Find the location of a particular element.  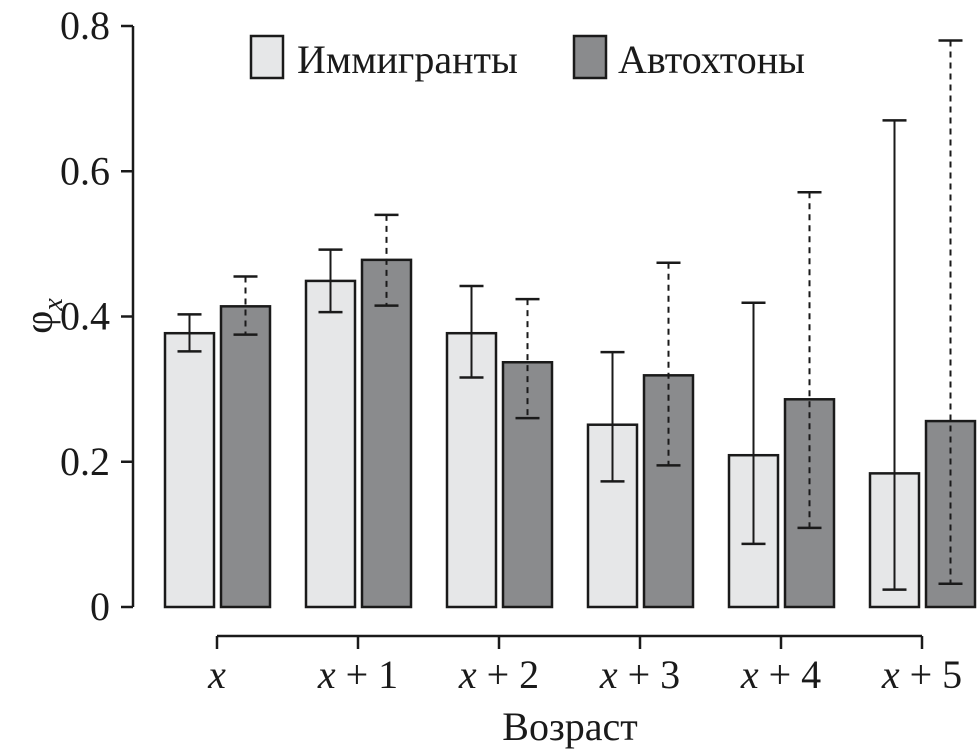

legend-swatch-autochthons is located at coordinates (590, 57).